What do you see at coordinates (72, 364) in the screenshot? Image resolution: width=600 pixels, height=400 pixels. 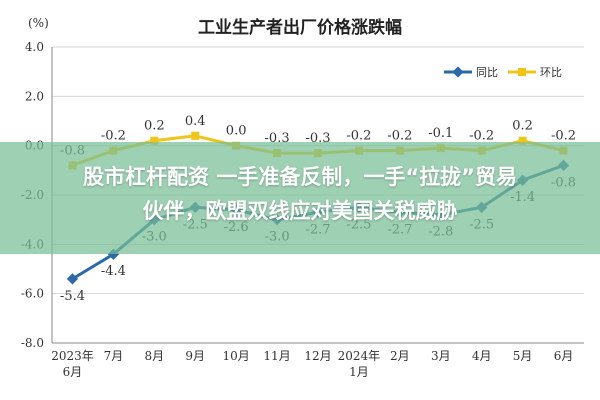 I see `x-tick-label: 2023年 6月` at bounding box center [72, 364].